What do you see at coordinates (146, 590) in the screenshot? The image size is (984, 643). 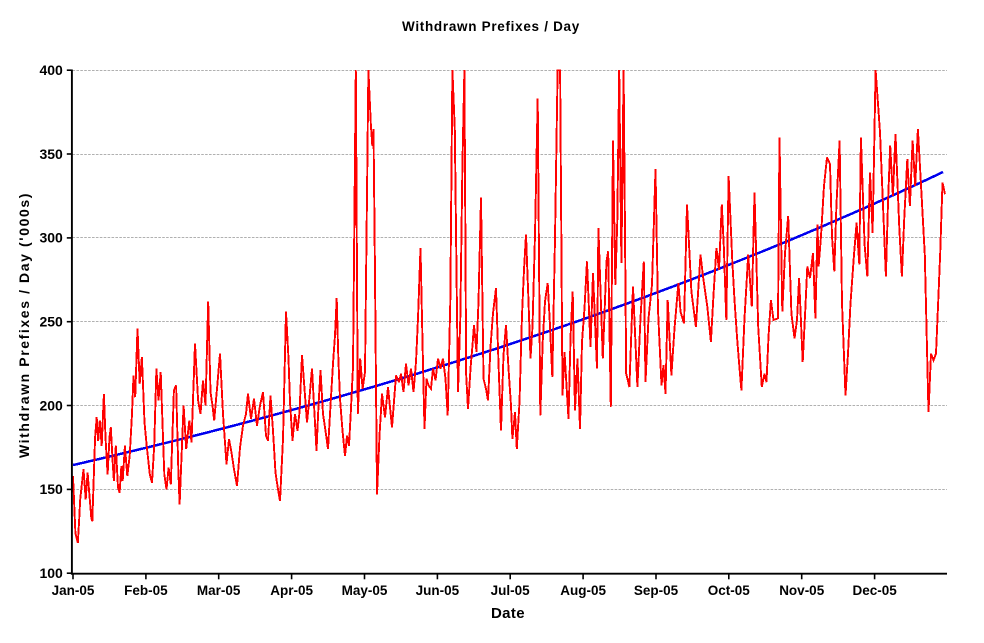 I see `svg-text: Feb-05` at bounding box center [146, 590].